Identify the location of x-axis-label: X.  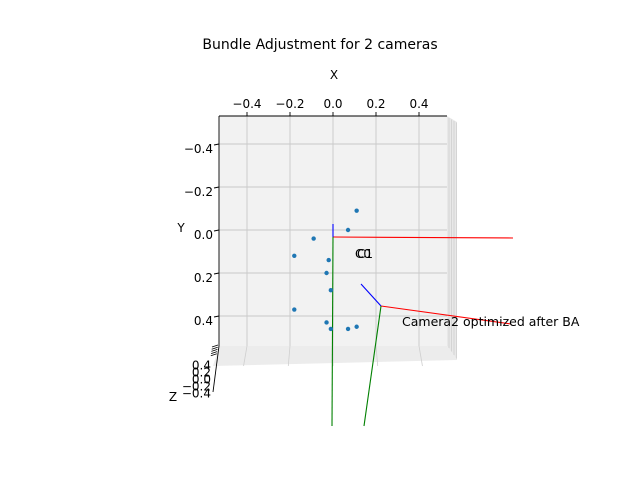
(334, 75).